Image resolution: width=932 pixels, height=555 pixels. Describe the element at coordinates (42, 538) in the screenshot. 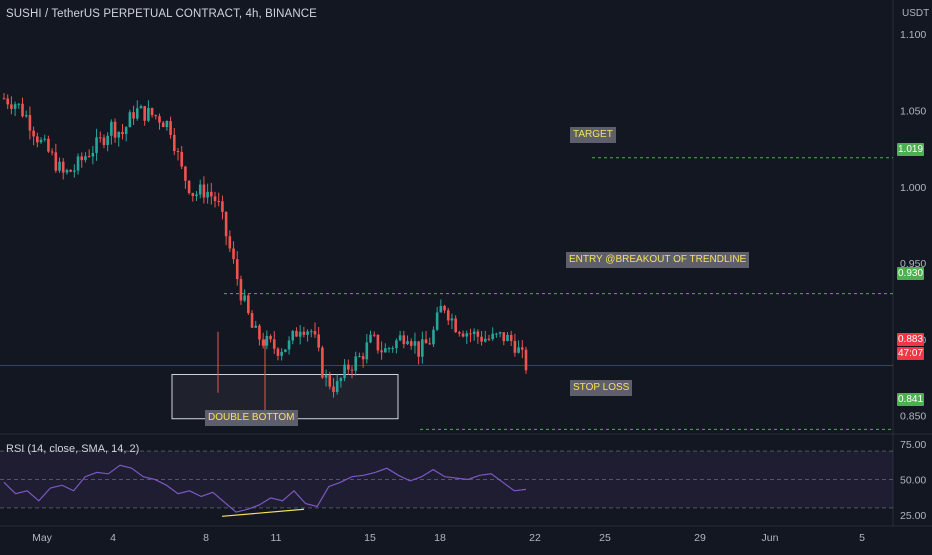

I see `x-tick-label: May` at that location.